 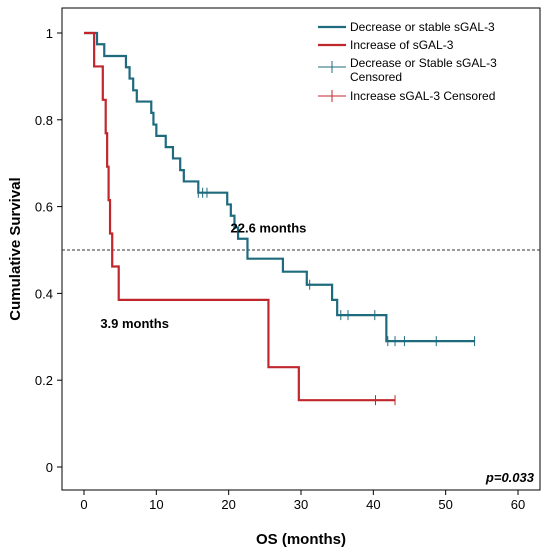 I want to click on legend-label-line: Censored, so click(x=376, y=77).